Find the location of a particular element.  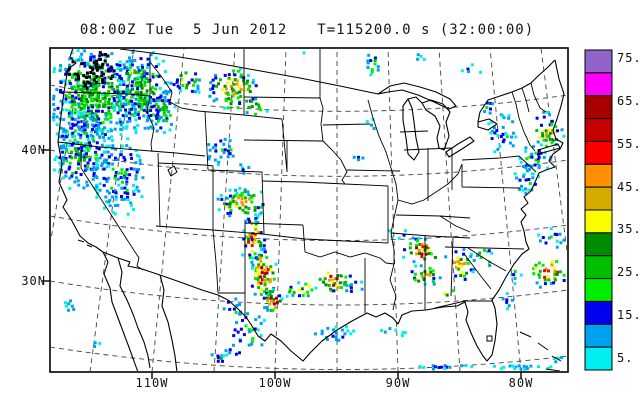

colorbar-label: 35. is located at coordinates (628, 229).